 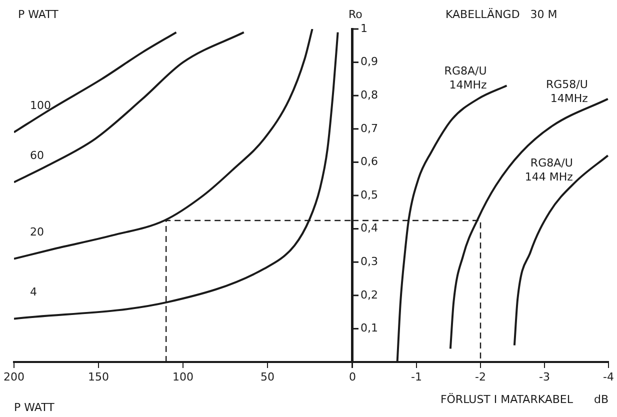 I want to click on series-label: 20, so click(x=37, y=232).